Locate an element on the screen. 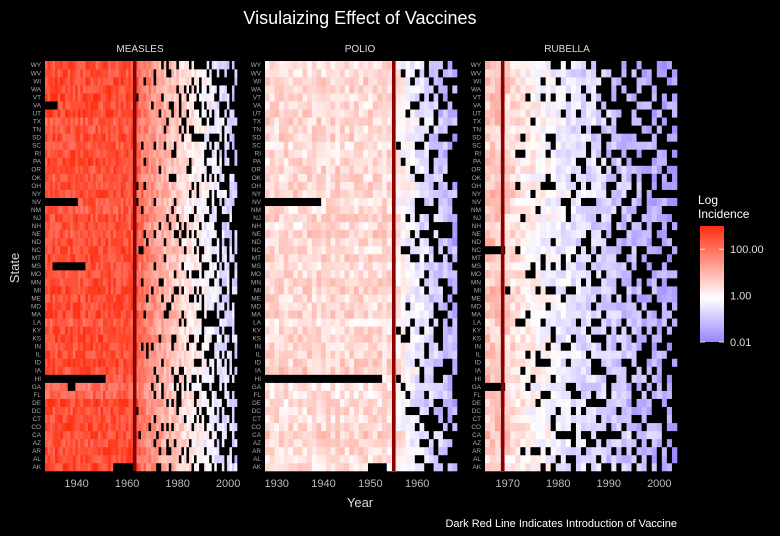 The width and height of the screenshot is (780, 536). measles-row-mn is located at coordinates (141, 282).